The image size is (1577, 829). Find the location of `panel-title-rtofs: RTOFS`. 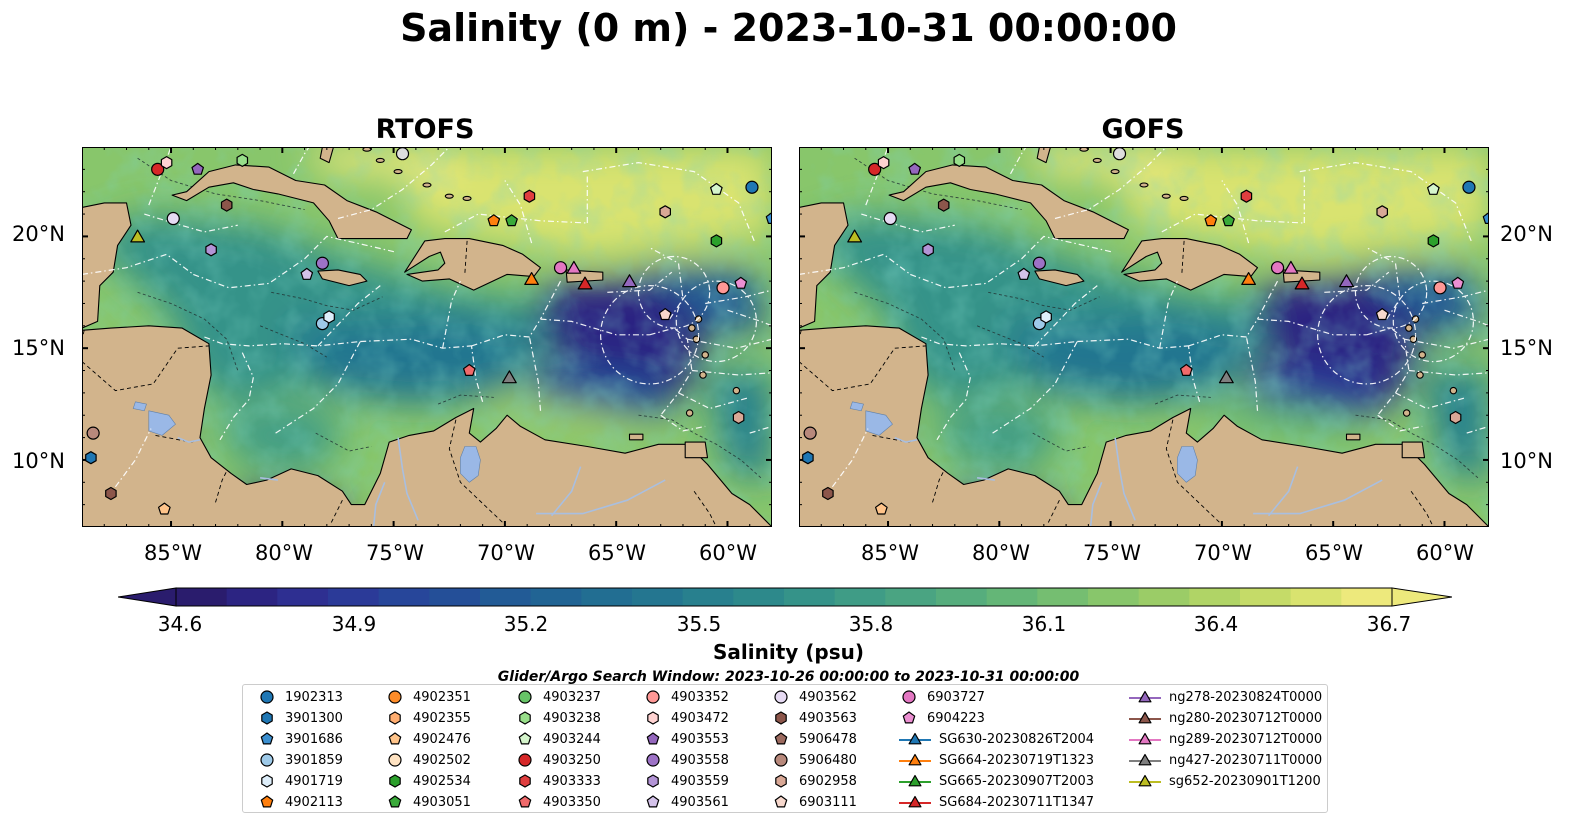

panel-title-rtofs: RTOFS is located at coordinates (425, 129).